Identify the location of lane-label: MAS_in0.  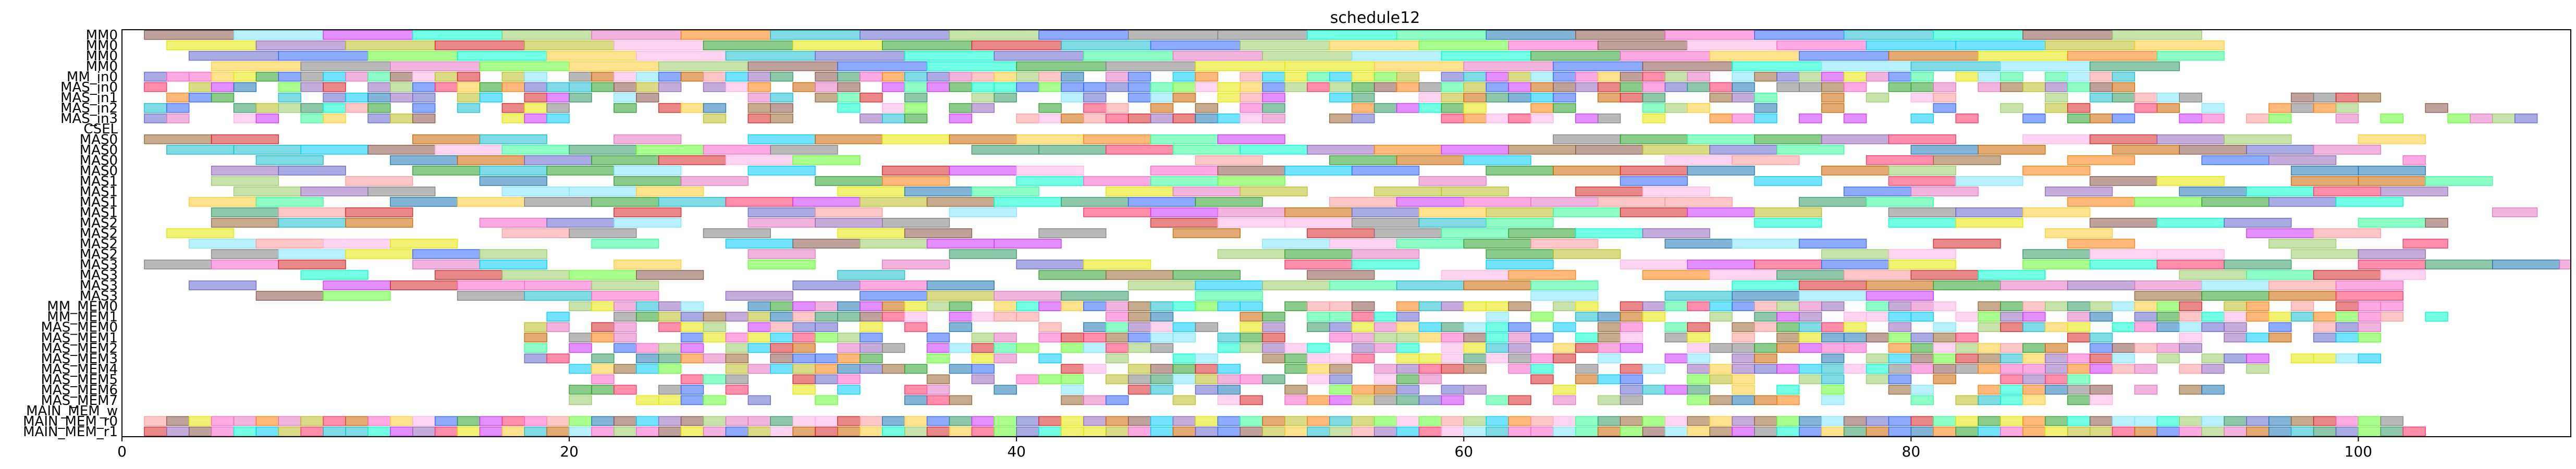
(89, 87).